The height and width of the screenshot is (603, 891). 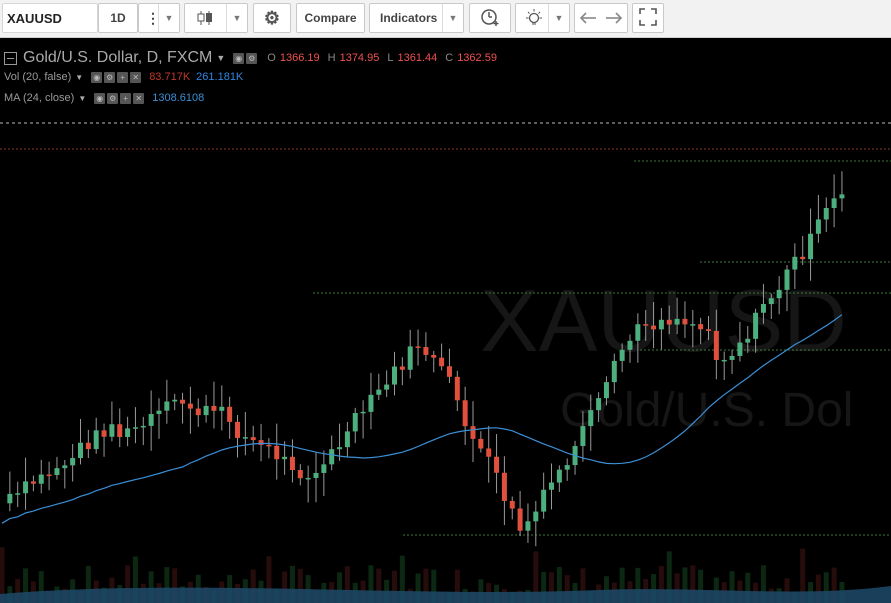 What do you see at coordinates (38, 77) in the screenshot?
I see `volume-label: Vol (20, false)` at bounding box center [38, 77].